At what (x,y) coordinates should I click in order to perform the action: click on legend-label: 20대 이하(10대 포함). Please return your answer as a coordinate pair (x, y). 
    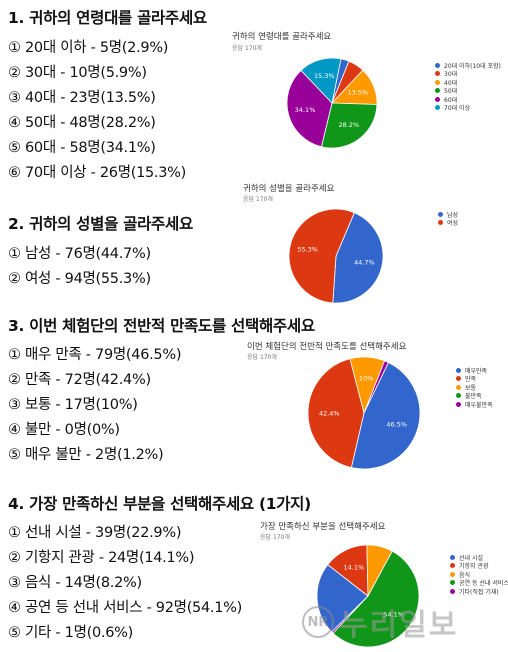
    Looking at the image, I should click on (472, 66).